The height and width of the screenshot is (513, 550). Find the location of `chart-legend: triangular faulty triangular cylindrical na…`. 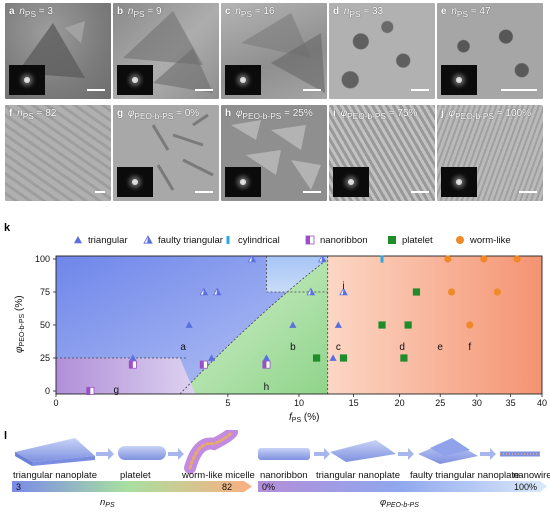

chart-legend: triangular faulty triangular cylindrical na… is located at coordinates (292, 240).